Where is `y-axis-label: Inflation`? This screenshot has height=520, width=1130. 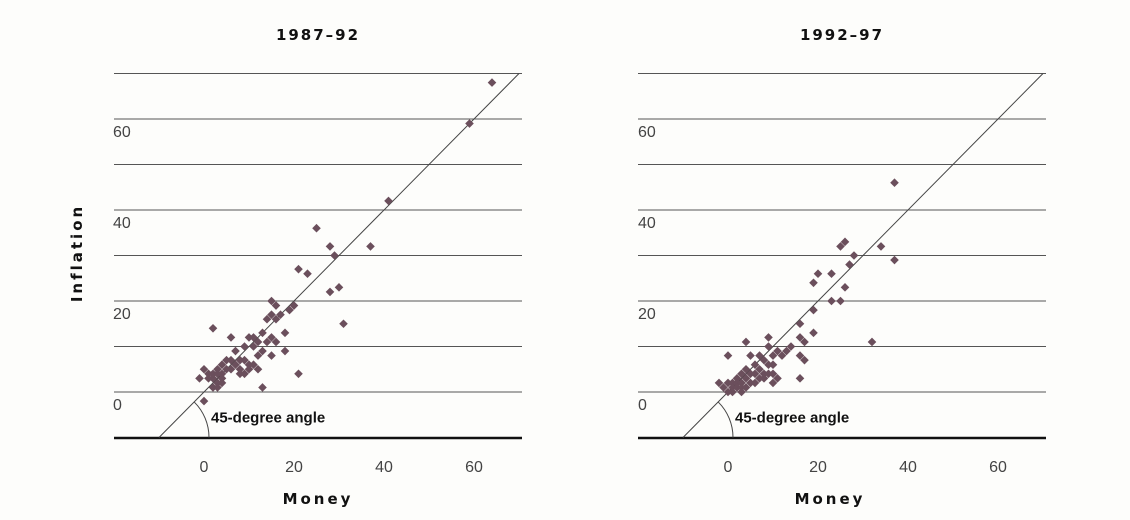
y-axis-label: Inflation is located at coordinates (77, 253).